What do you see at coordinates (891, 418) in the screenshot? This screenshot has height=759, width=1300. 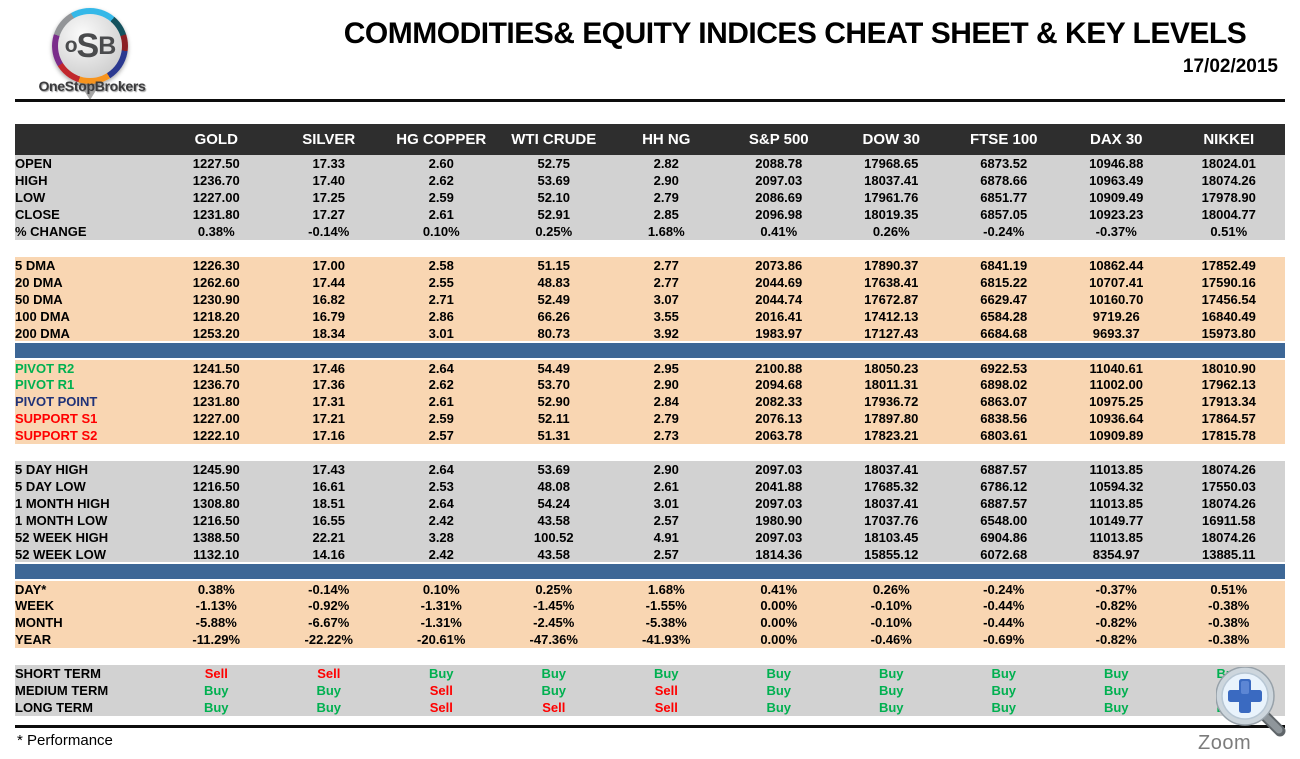 I see `value-cell: 17897.80` at bounding box center [891, 418].